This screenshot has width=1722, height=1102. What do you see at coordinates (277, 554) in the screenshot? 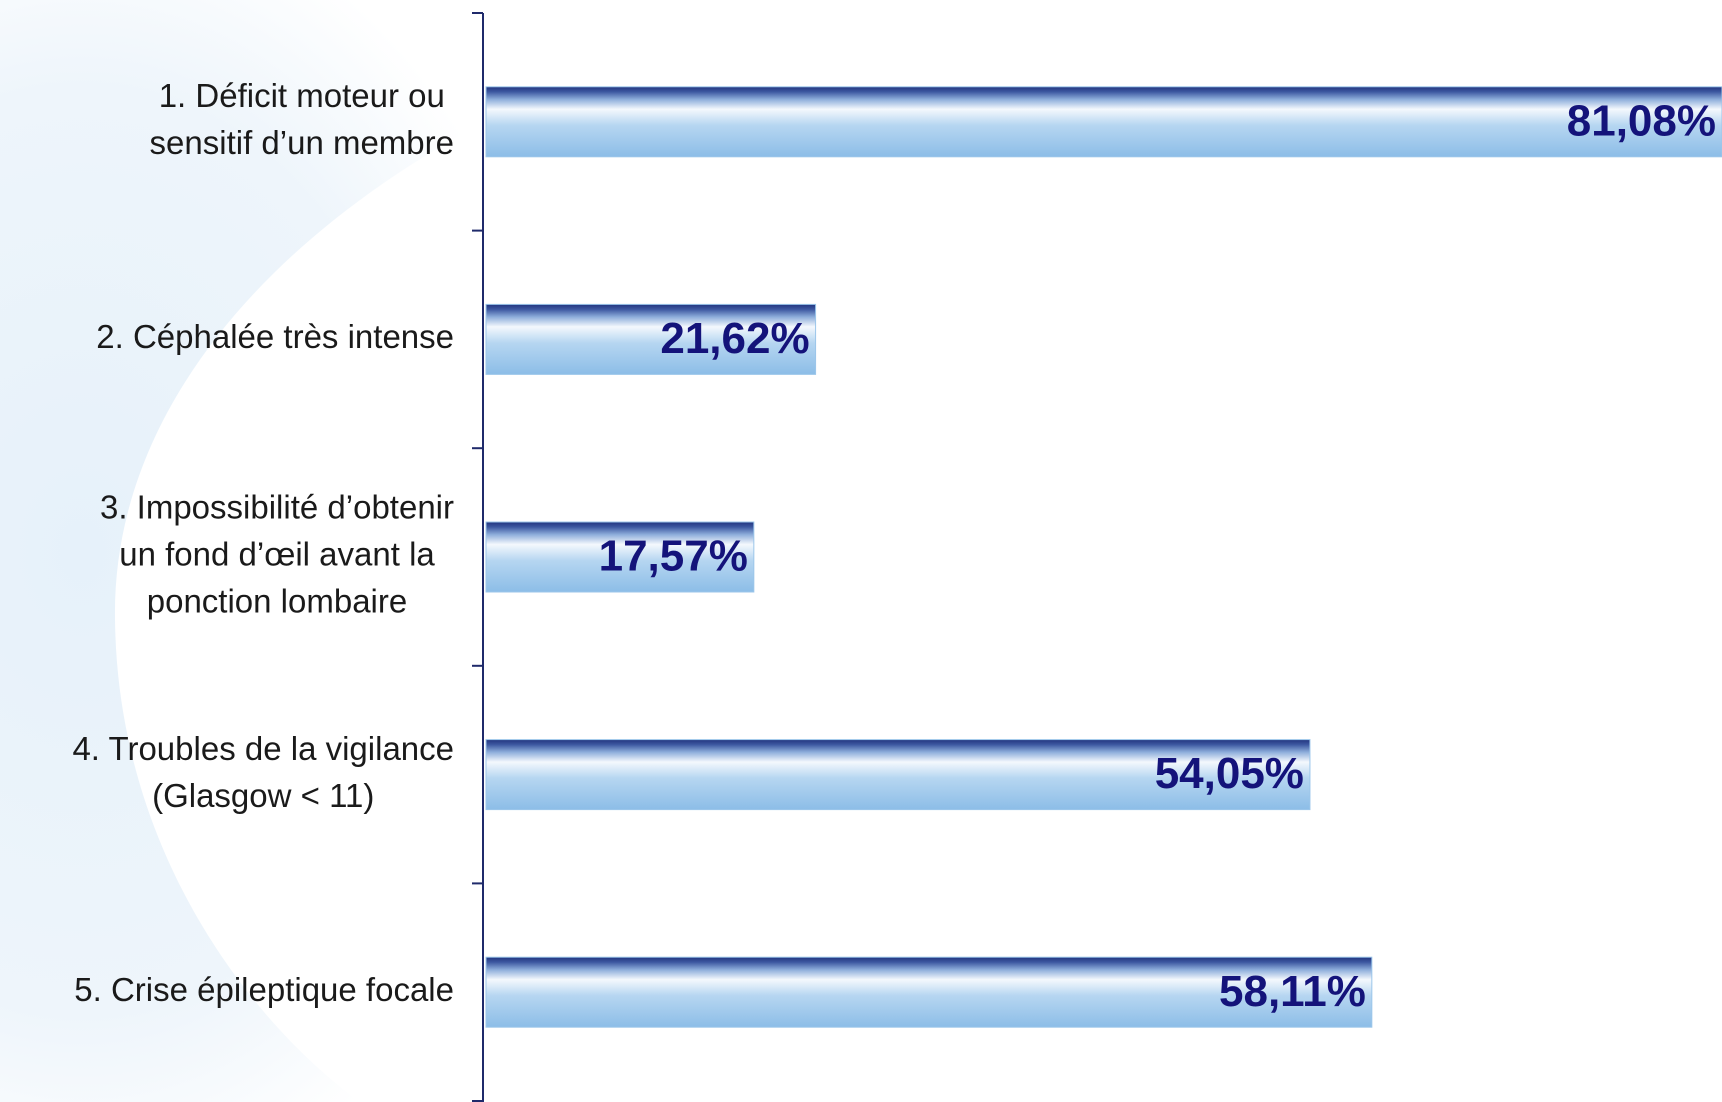
I see `category-label: un fond d’œil avant la` at bounding box center [277, 554].